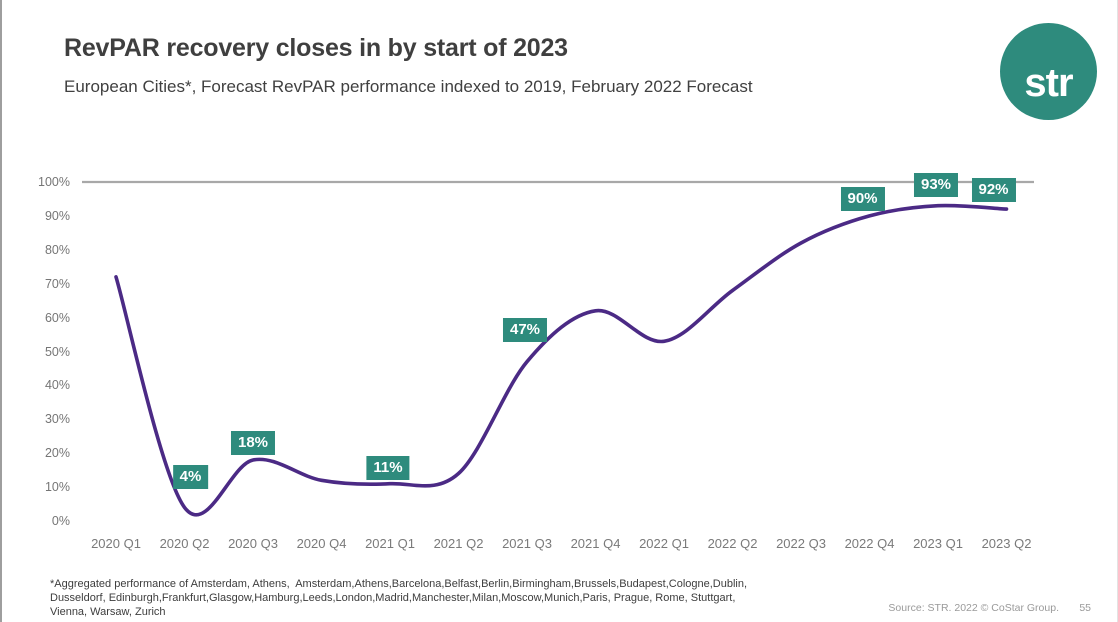 This screenshot has width=1118, height=622. What do you see at coordinates (57, 453) in the screenshot?
I see `y-tick-20: 20%` at bounding box center [57, 453].